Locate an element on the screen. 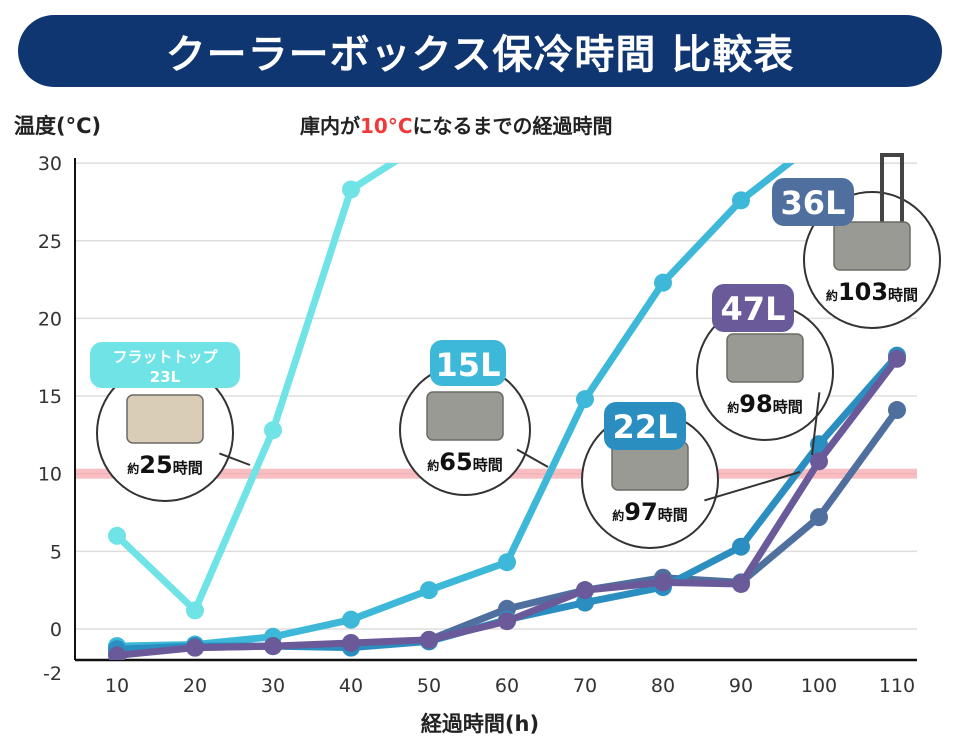 This screenshot has width=960, height=752. callout-15L: 15L 約65時間 is located at coordinates (474, 418).